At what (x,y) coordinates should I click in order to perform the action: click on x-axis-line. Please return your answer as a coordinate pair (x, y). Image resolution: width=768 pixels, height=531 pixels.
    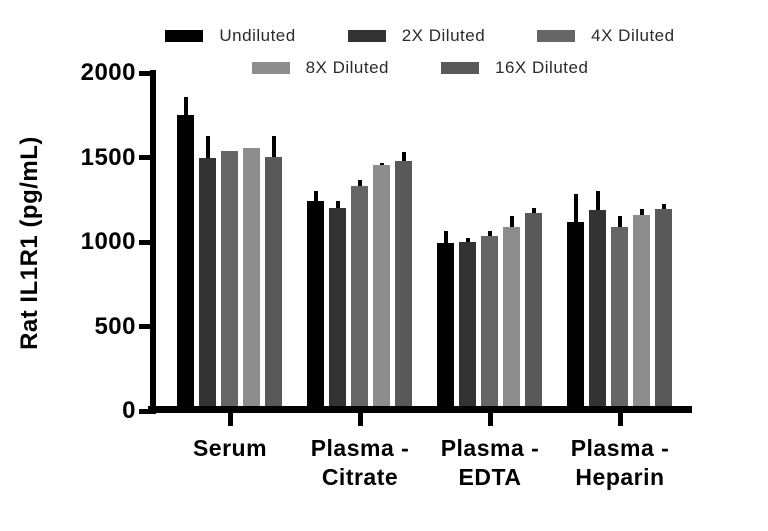
    Looking at the image, I should click on (420, 409).